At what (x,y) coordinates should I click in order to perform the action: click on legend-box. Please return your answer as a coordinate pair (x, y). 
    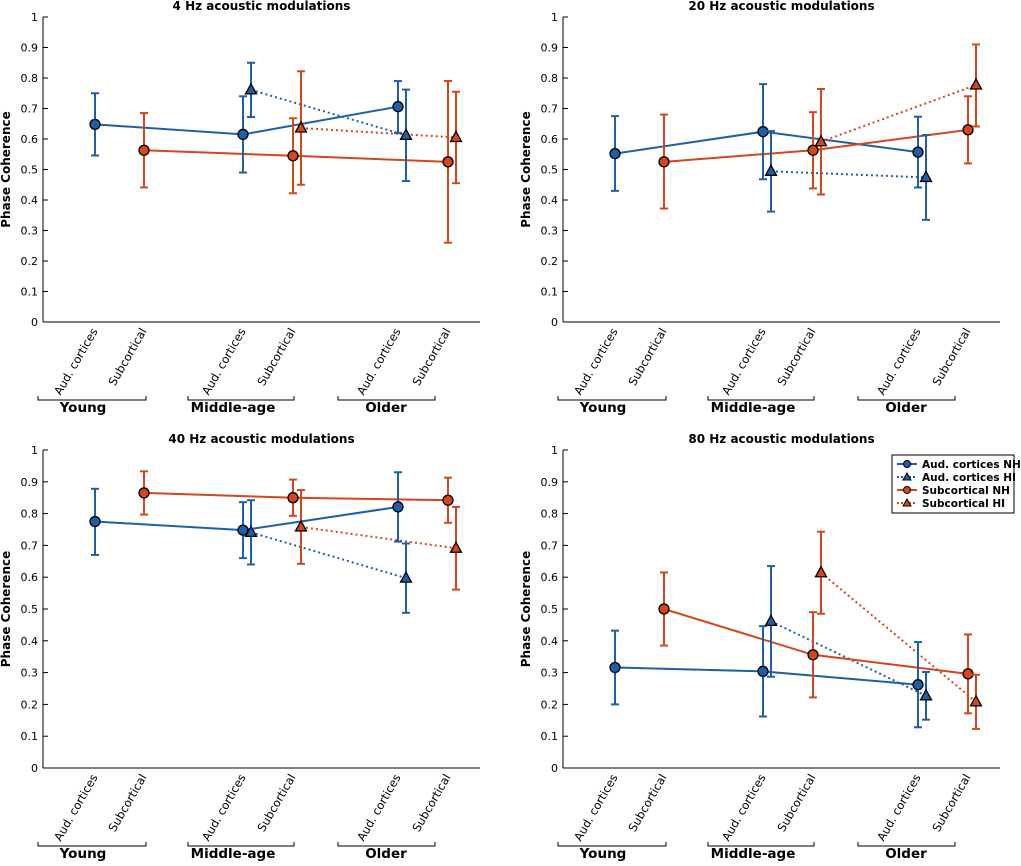
    Looking at the image, I should click on (953, 484).